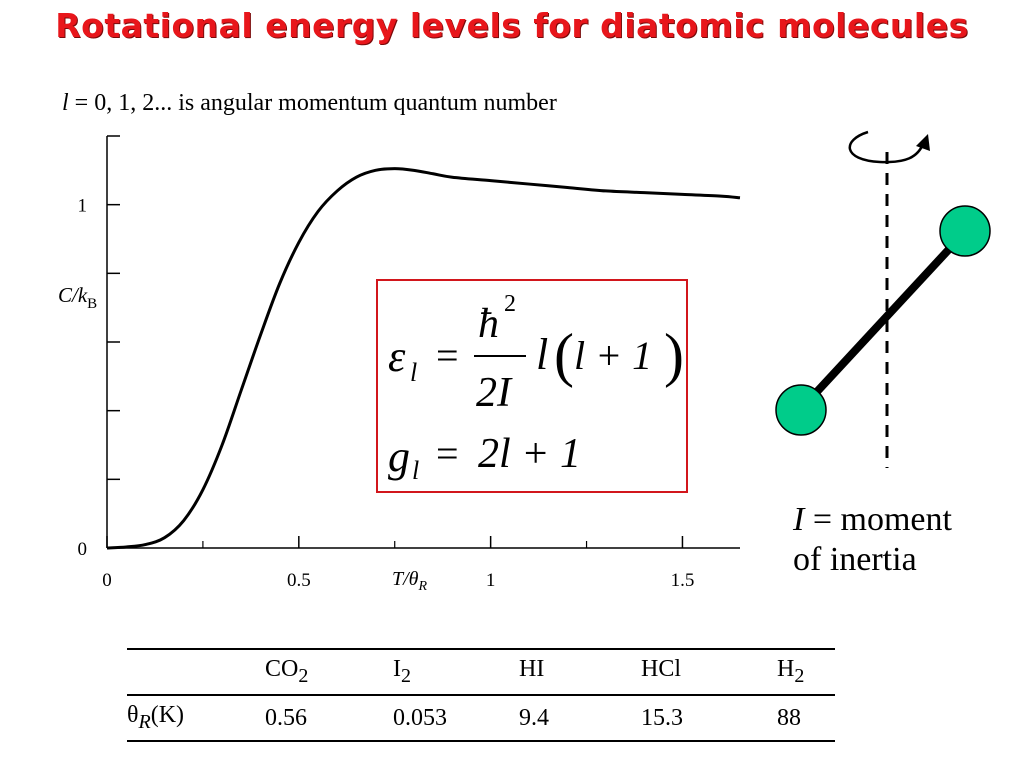 Image resolution: width=1024 pixels, height=768 pixels. Describe the element at coordinates (965, 231) in the screenshot. I see `atom-top` at that location.